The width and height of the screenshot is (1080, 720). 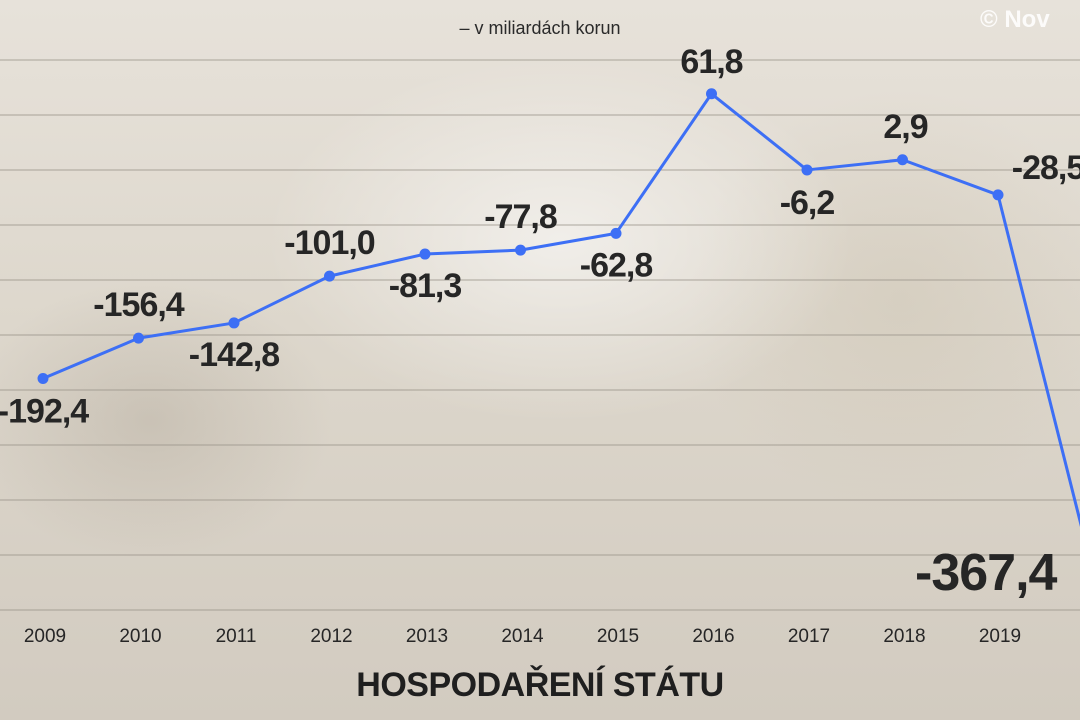 What do you see at coordinates (807, 203) in the screenshot?
I see `data-label: -6,2` at bounding box center [807, 203].